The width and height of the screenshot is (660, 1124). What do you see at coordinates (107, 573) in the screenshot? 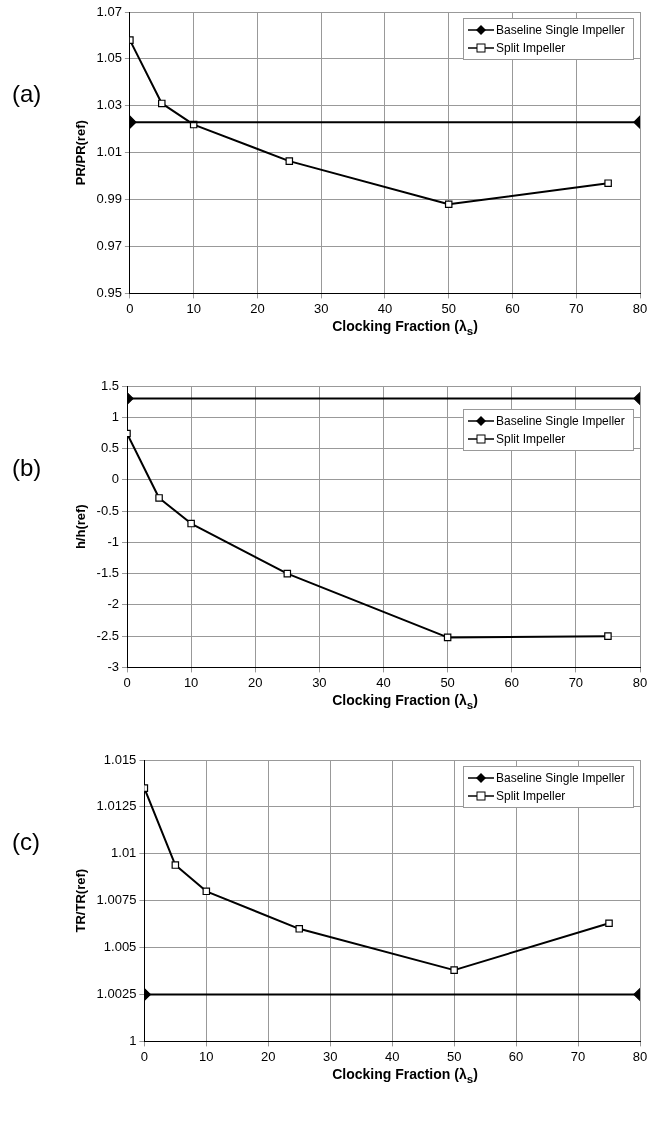
I see `y-tick-label: -1.5` at bounding box center [107, 573].